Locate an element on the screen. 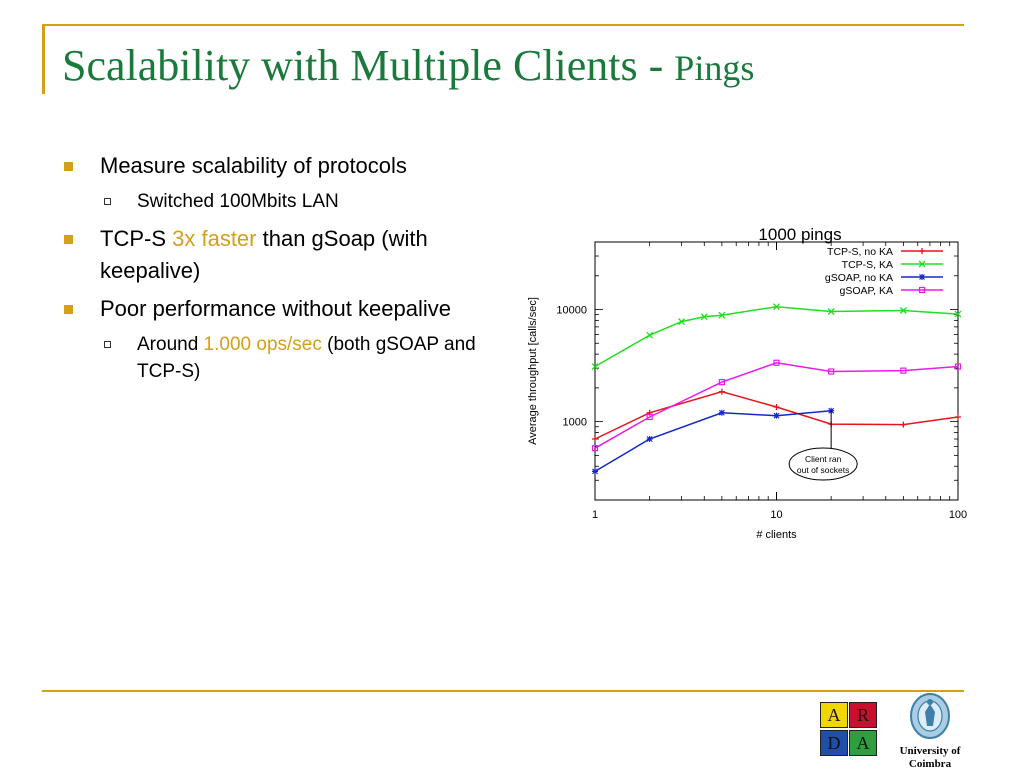  x-axis-label: # clients is located at coordinates (776, 535).